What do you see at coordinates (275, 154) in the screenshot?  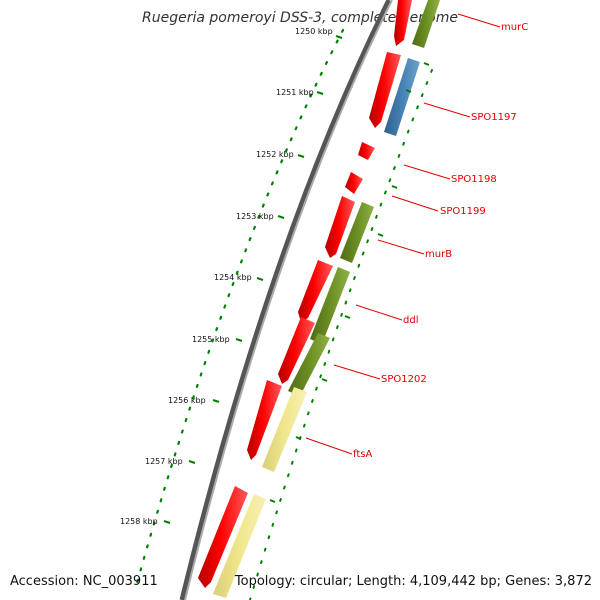 I see `kbp-label: 1252 kbp` at bounding box center [275, 154].